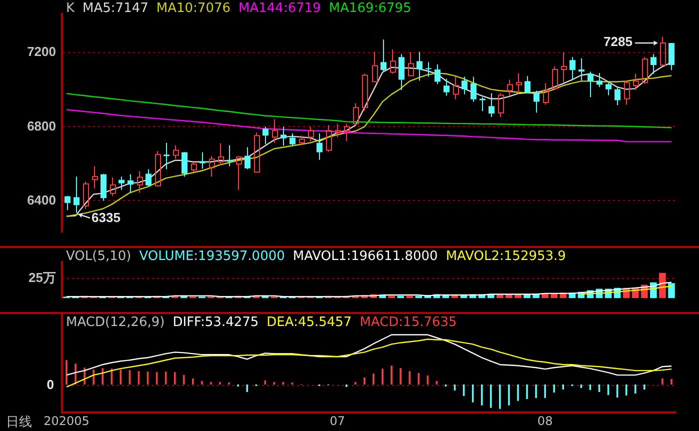 This screenshot has width=699, height=431. Describe the element at coordinates (41, 126) in the screenshot. I see `y-tick-label: 6800` at that location.